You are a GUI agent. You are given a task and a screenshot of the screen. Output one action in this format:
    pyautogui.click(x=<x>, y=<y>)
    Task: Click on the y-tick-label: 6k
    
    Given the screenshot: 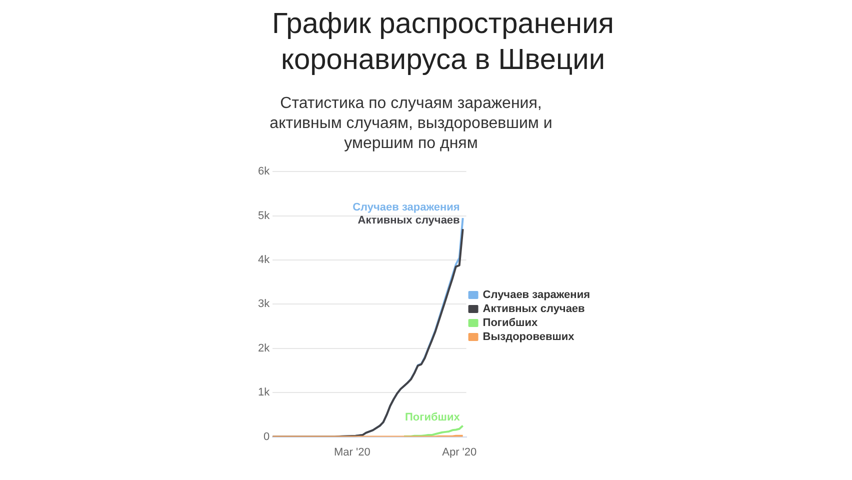 What is the action you would take?
    pyautogui.click(x=264, y=172)
    